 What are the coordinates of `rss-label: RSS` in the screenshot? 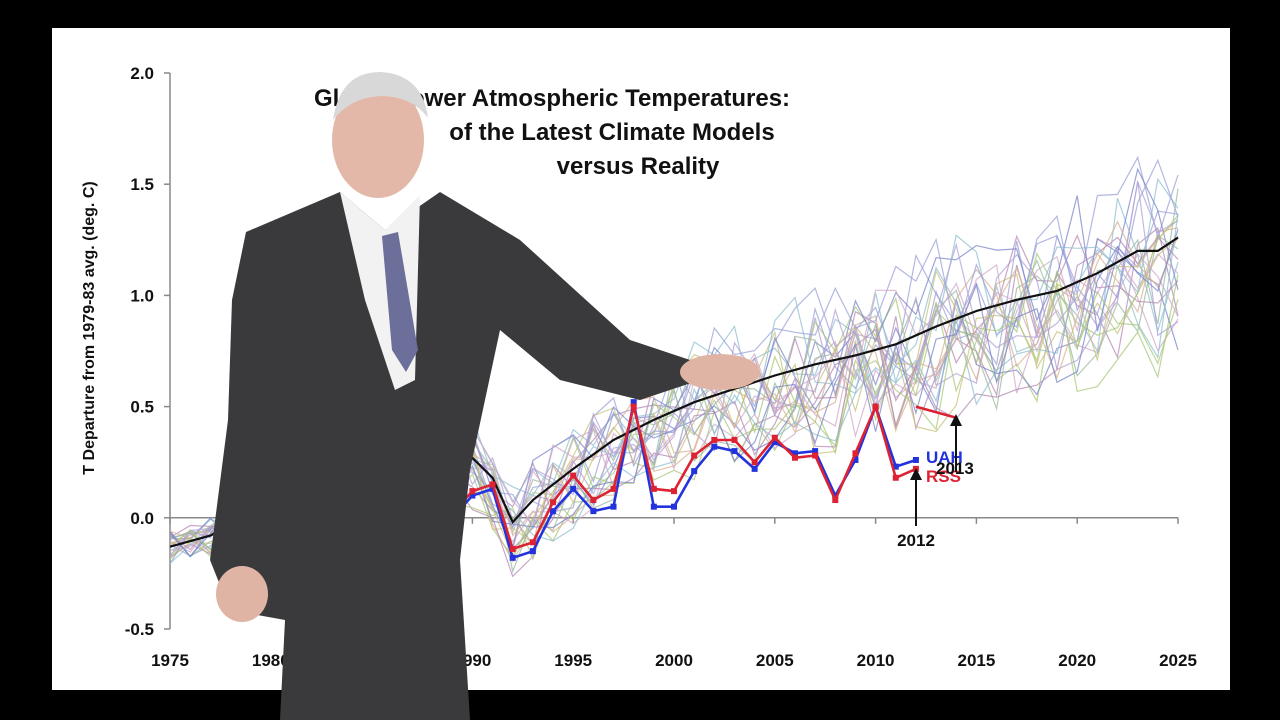 It's located at (943, 476).